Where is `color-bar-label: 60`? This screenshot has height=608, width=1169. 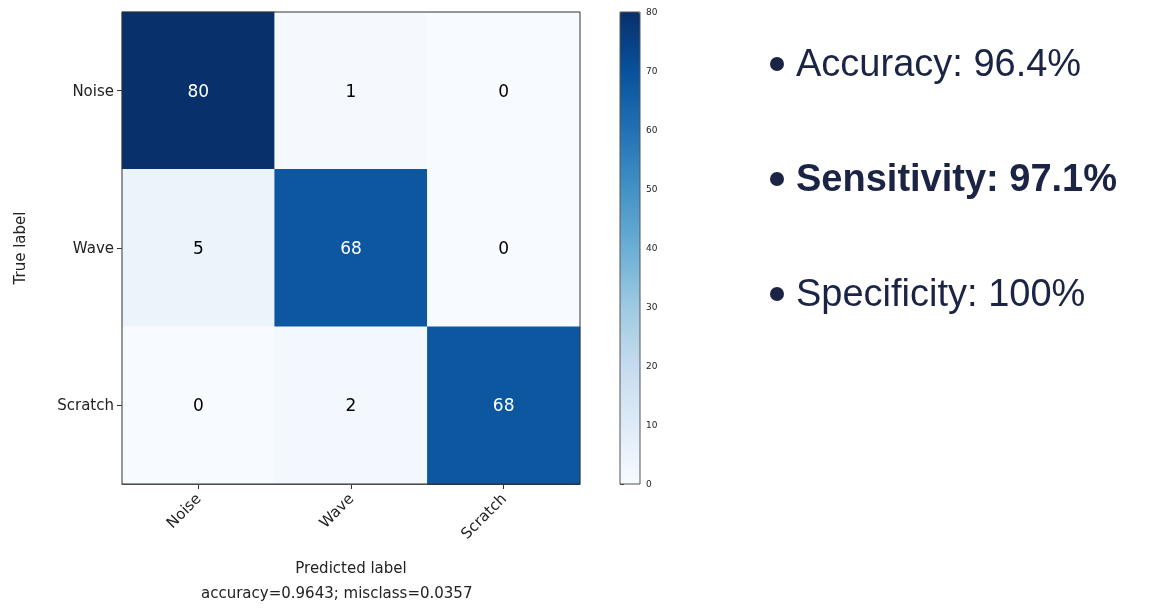
color-bar-label: 60 is located at coordinates (652, 130).